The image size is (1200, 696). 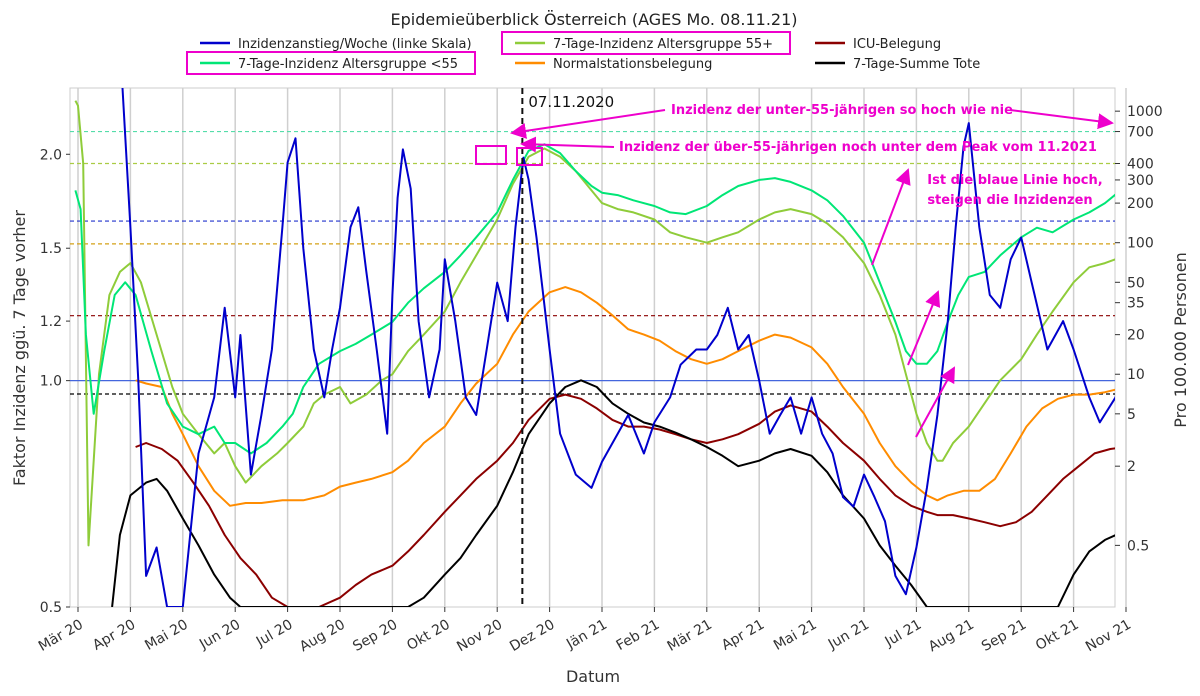 I want to click on legend-label: Normalstationsbelegung, so click(x=632, y=64).